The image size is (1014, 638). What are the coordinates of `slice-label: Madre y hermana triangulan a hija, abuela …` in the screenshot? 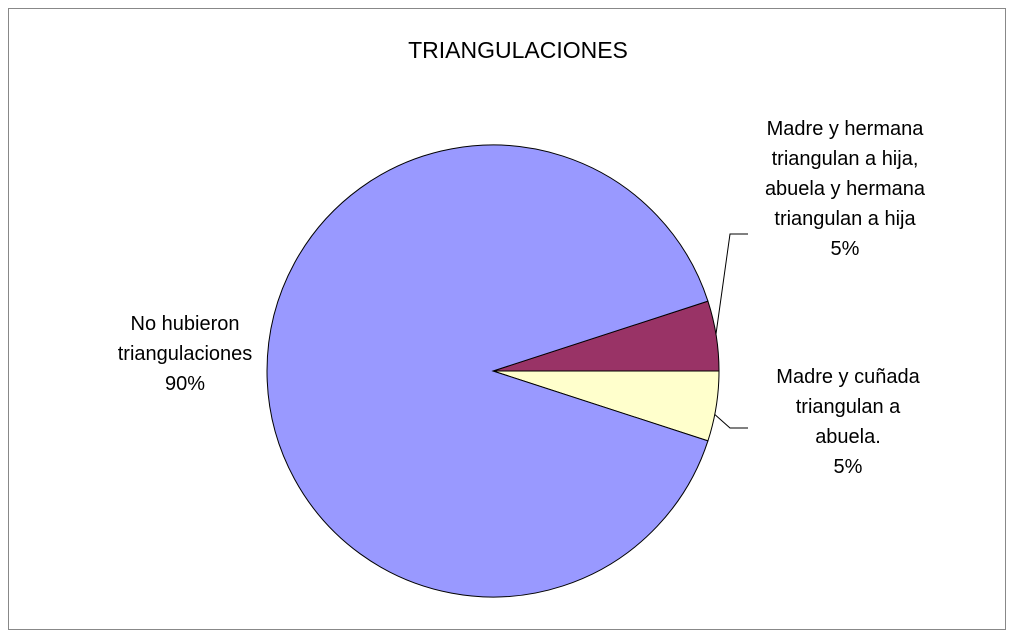 It's located at (845, 174).